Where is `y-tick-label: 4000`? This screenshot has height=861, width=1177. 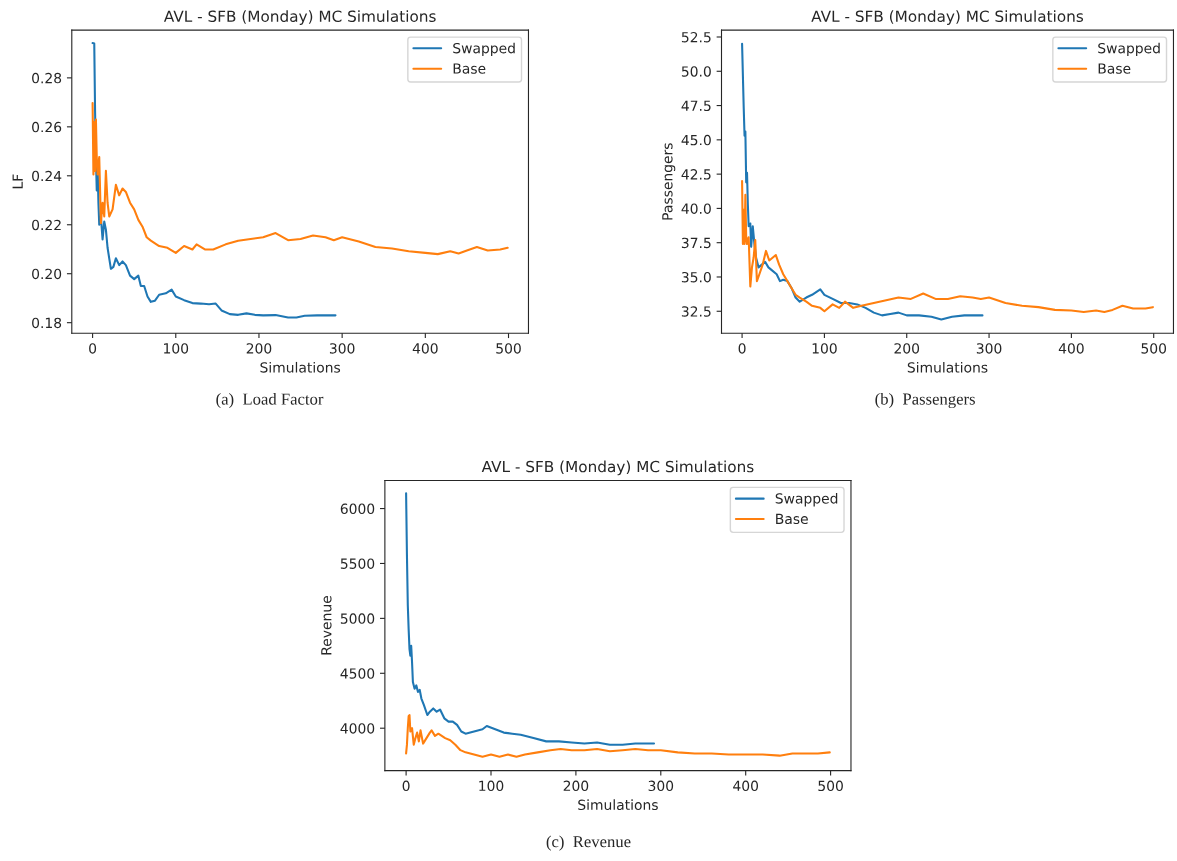
y-tick-label: 4000 is located at coordinates (357, 728).